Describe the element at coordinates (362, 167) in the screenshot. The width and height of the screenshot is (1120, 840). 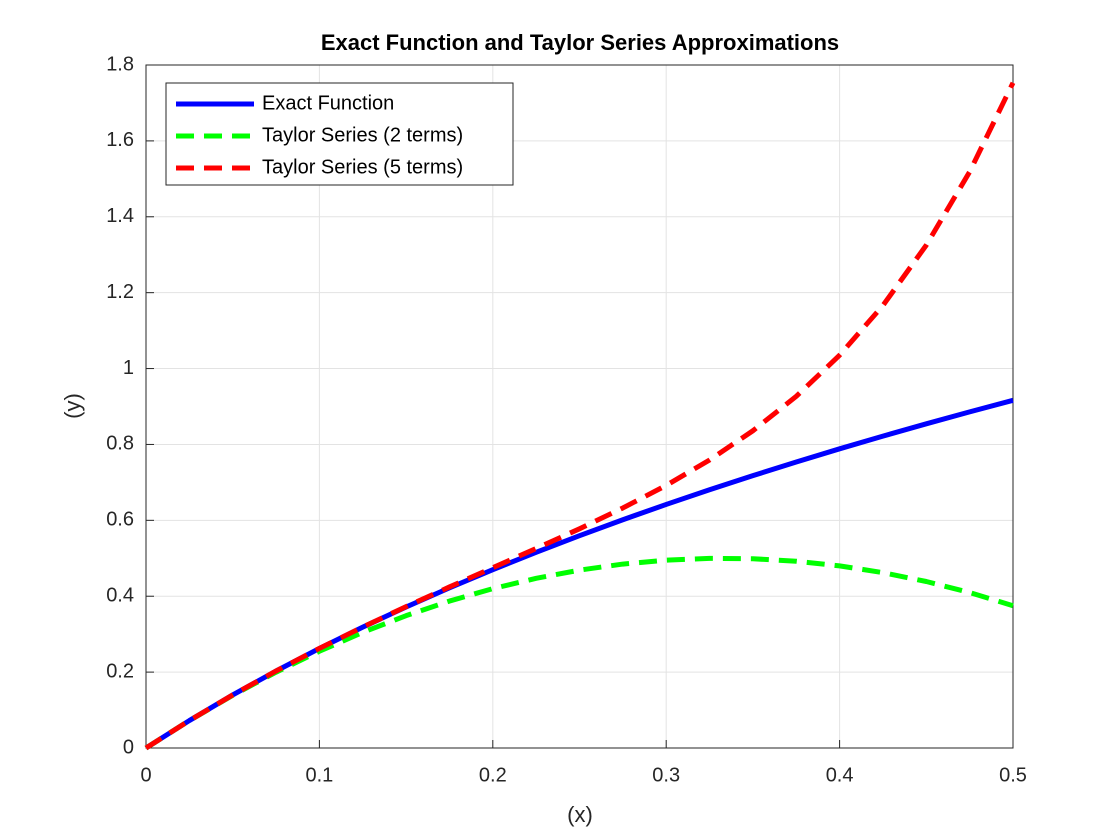
I see `legend-label: Taylor Series (5 terms)` at that location.